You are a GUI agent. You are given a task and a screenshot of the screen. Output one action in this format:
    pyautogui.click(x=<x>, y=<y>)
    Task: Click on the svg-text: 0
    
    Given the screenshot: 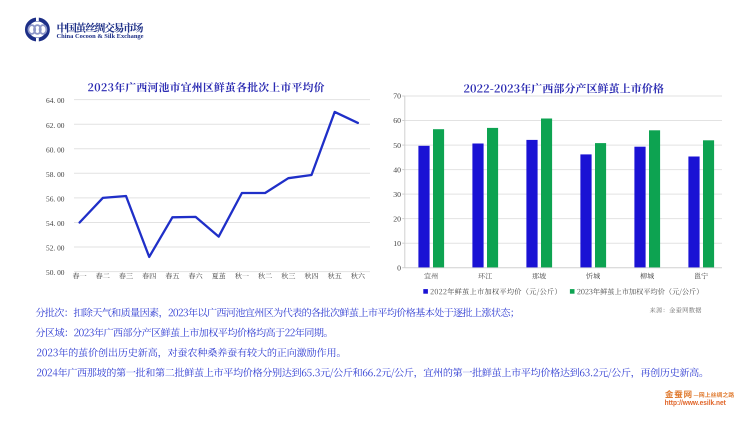 What is the action you would take?
    pyautogui.click(x=399, y=267)
    